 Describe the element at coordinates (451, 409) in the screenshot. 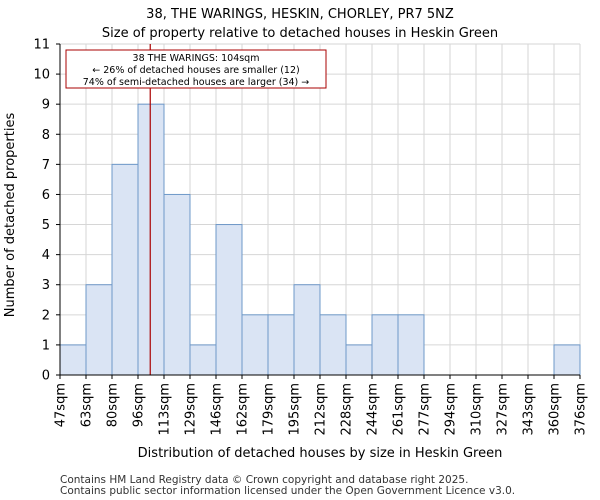

I see `x-tick-label-294sqm: 294sqm` at that location.